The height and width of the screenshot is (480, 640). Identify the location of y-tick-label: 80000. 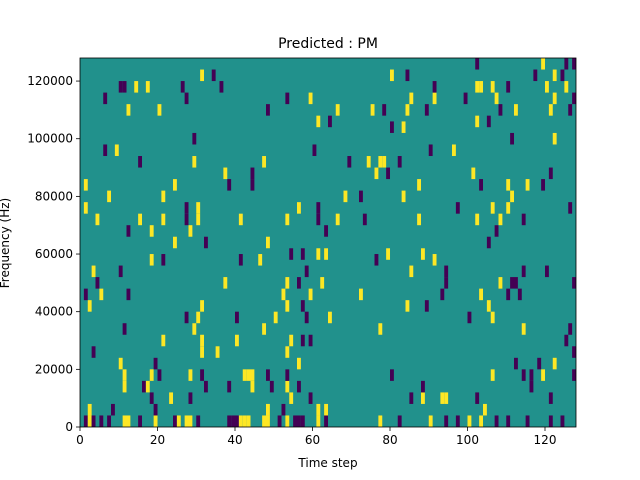
(54, 196).